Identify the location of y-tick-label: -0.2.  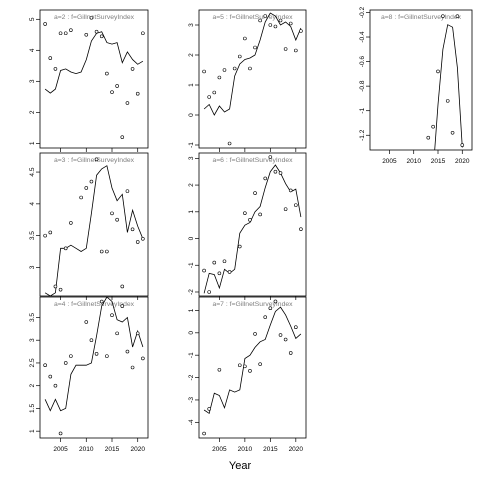
(362, 12).